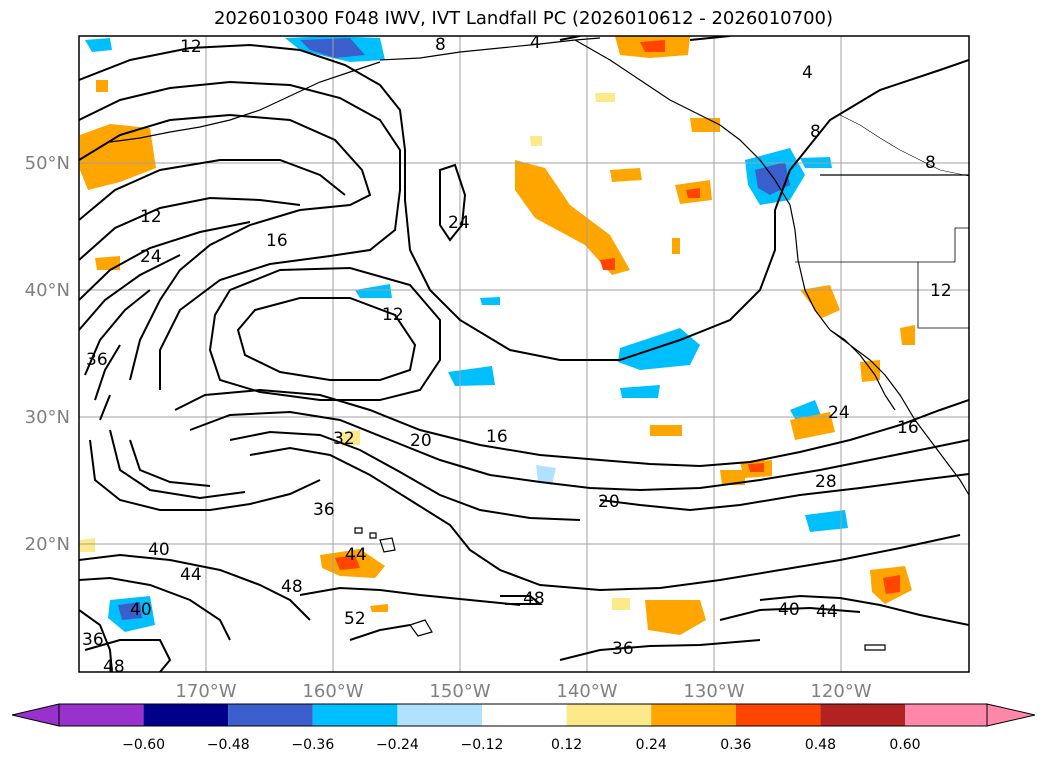 This screenshot has height=765, width=1047. Describe the element at coordinates (228, 745) in the screenshot. I see `colorbar-tick-label: −0.48` at that location.